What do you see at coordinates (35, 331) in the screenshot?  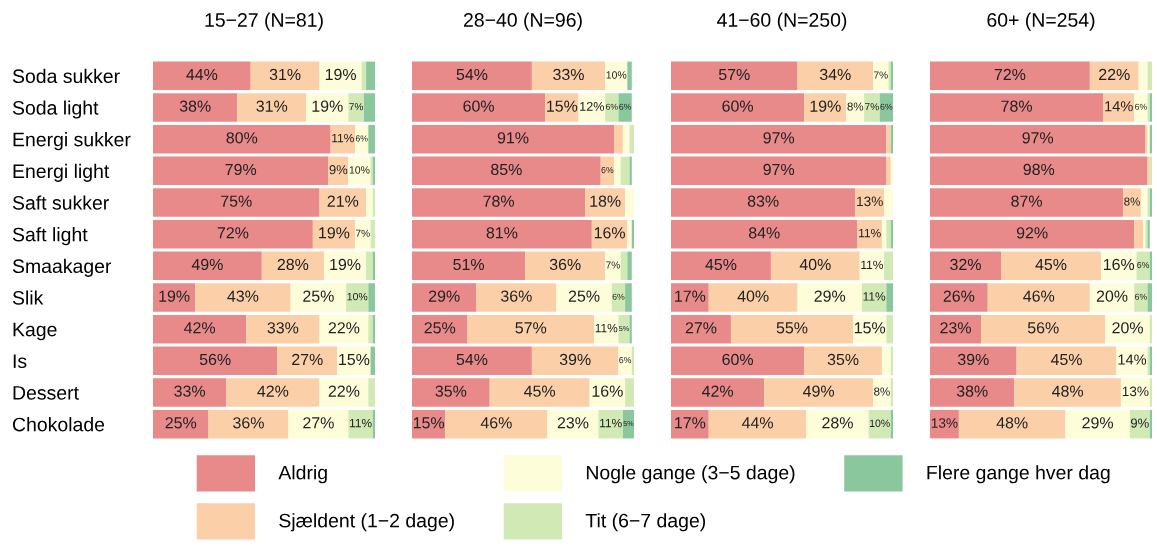 I see `y-tick-label: Kage` at bounding box center [35, 331].